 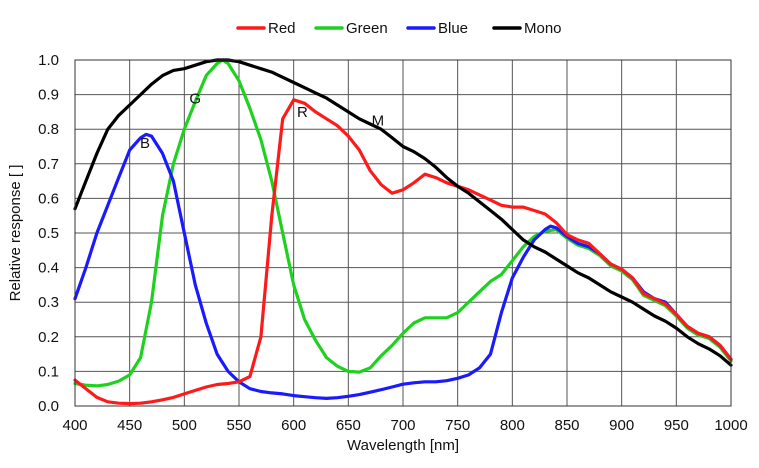 What do you see at coordinates (48, 198) in the screenshot?
I see `y-tick-label: 0.6` at bounding box center [48, 198].